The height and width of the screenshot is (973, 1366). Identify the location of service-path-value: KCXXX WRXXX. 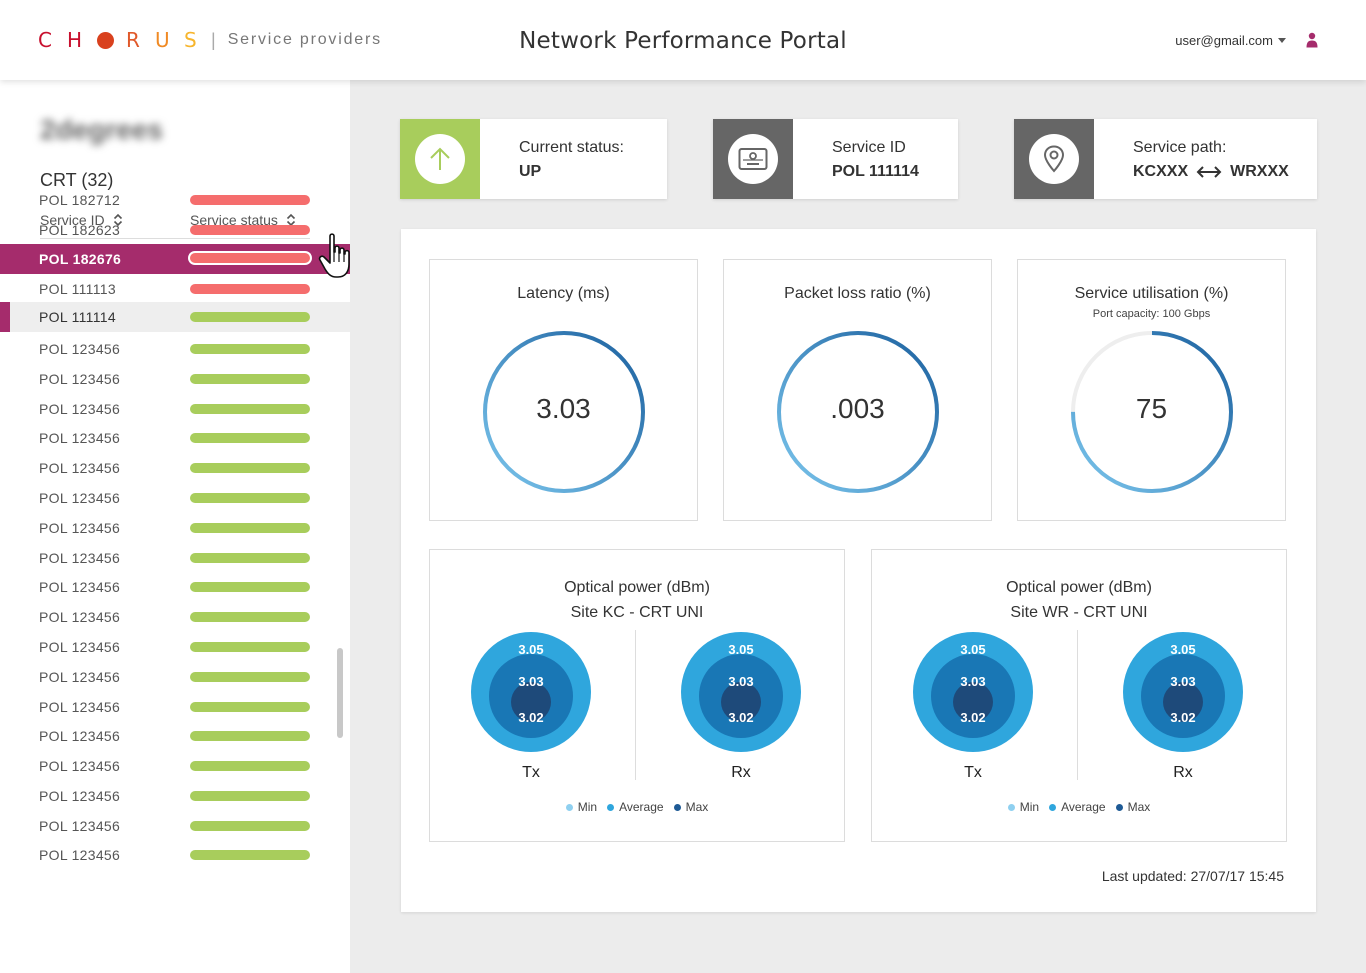
(1211, 172).